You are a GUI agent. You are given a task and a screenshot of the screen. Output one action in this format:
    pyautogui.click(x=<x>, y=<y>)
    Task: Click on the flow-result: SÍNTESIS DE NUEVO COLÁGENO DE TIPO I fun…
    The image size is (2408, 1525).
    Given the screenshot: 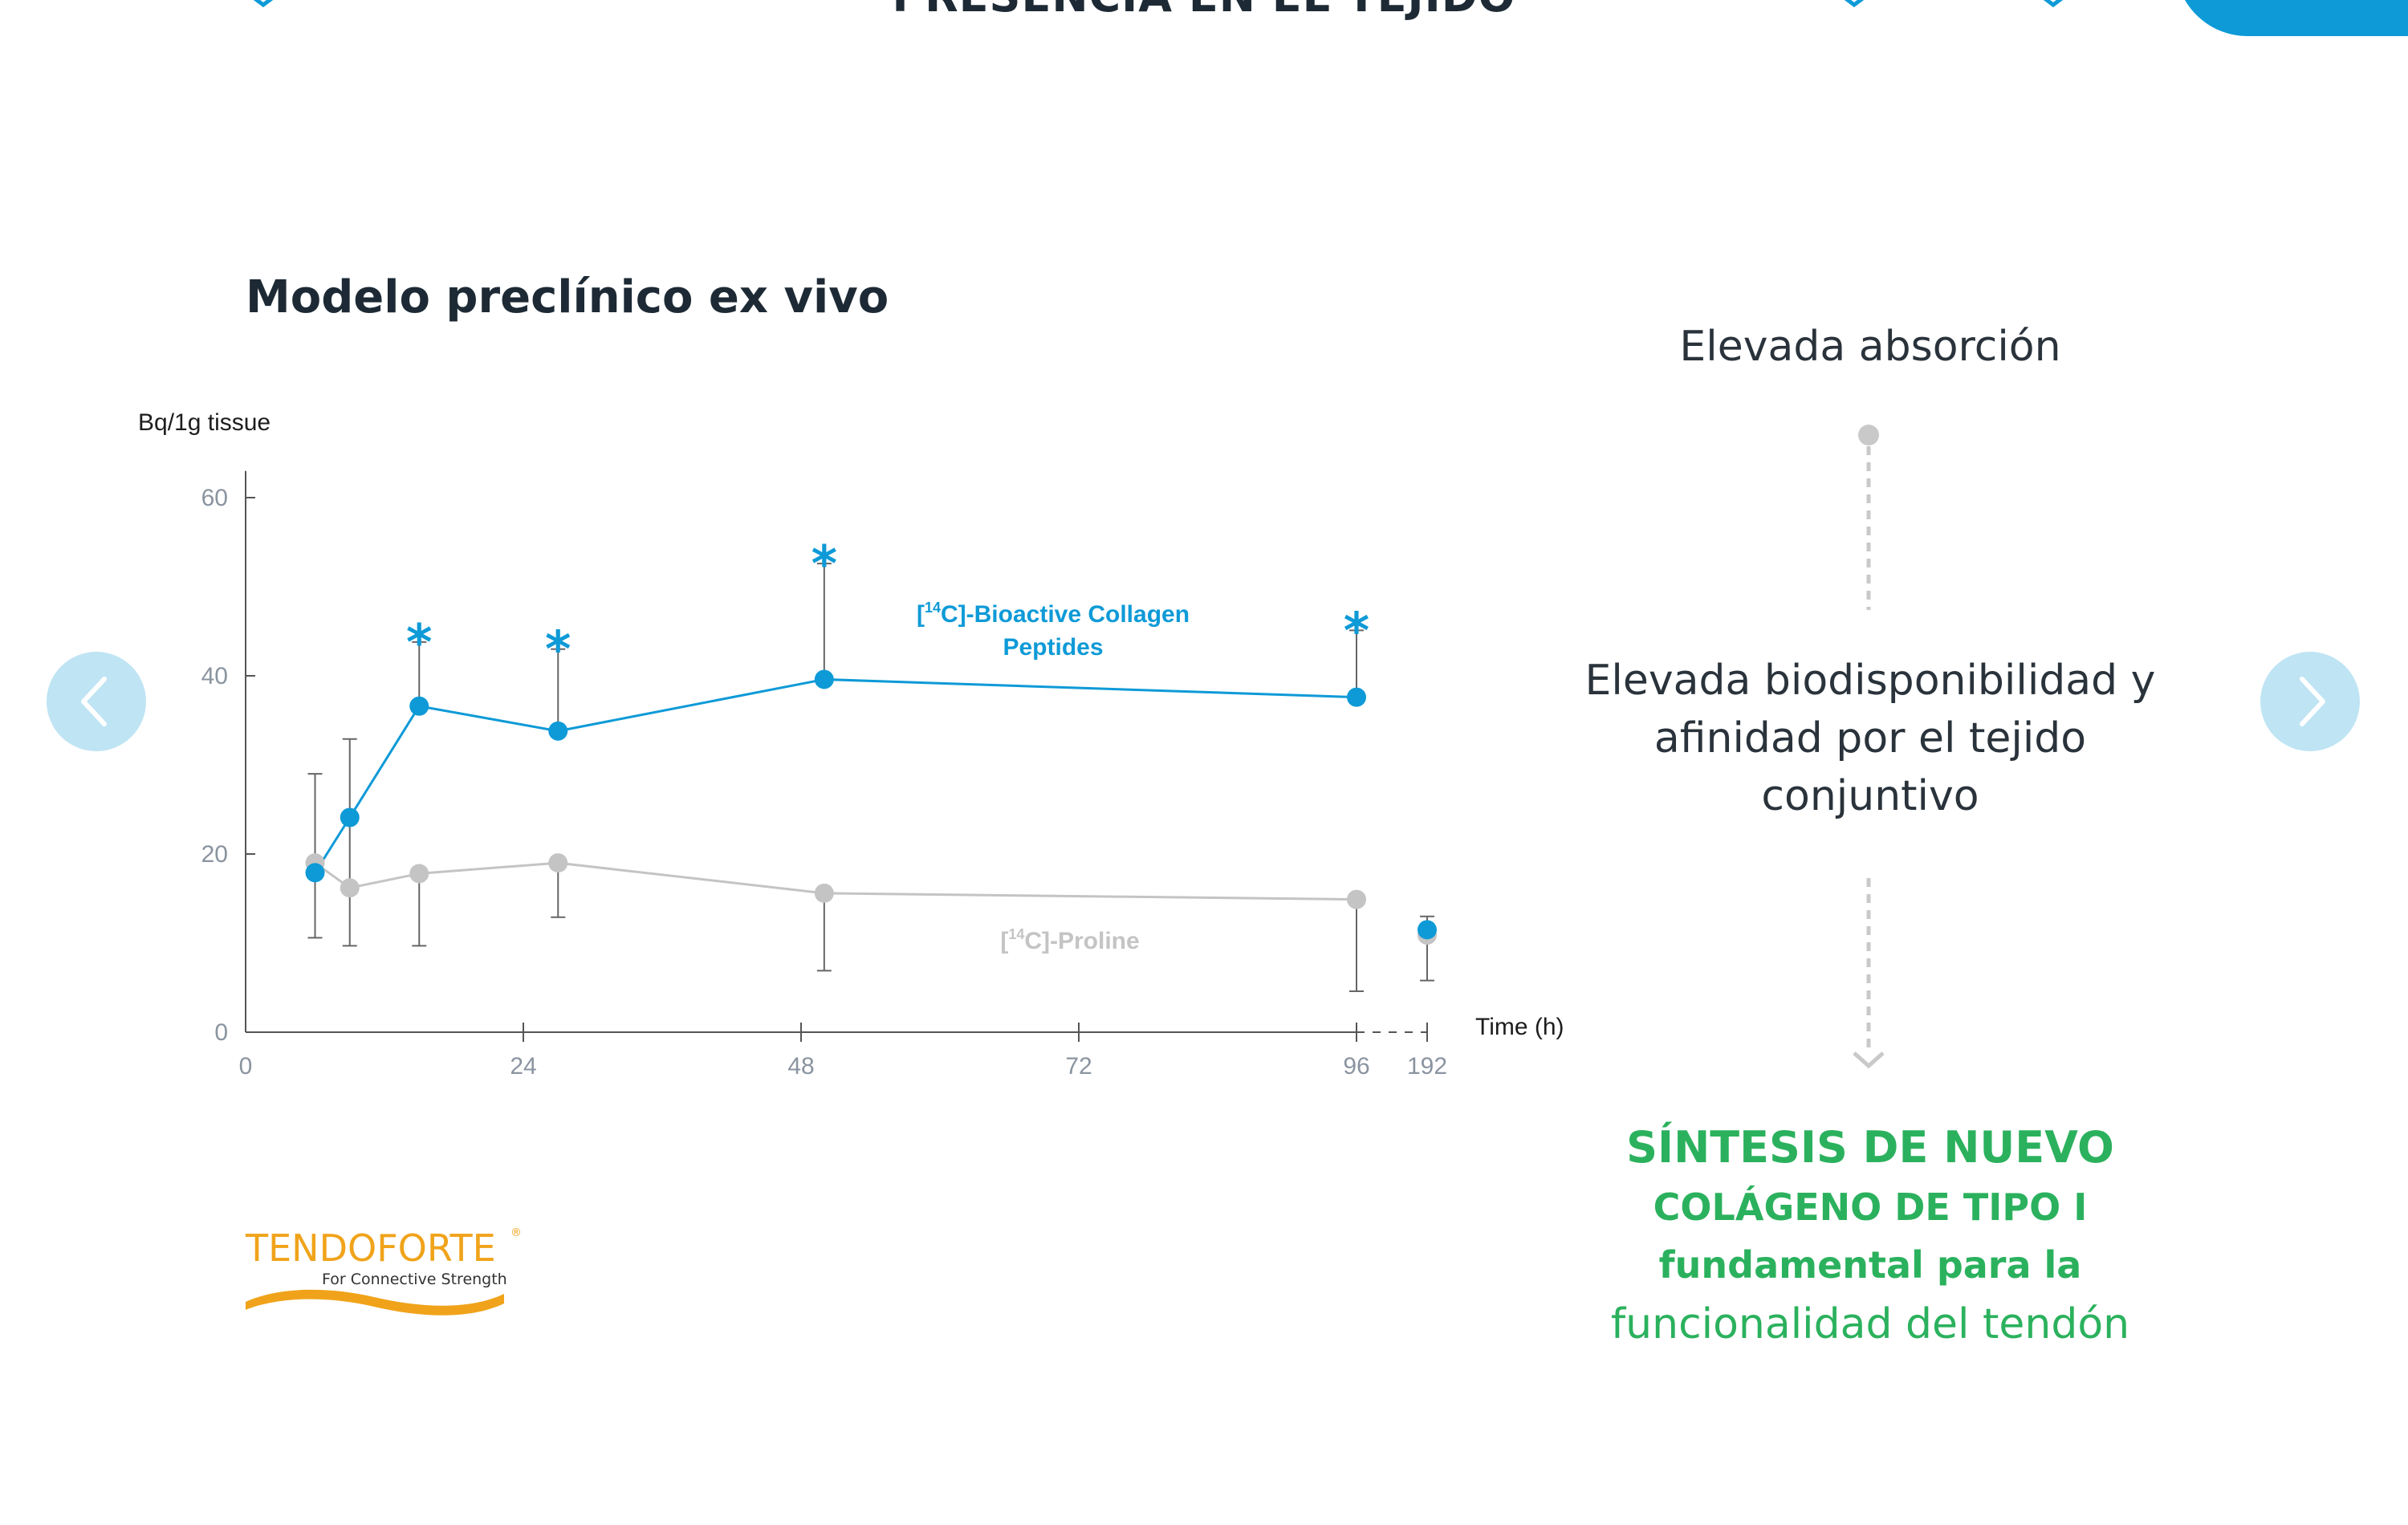 What is the action you would take?
    pyautogui.click(x=1870, y=1236)
    